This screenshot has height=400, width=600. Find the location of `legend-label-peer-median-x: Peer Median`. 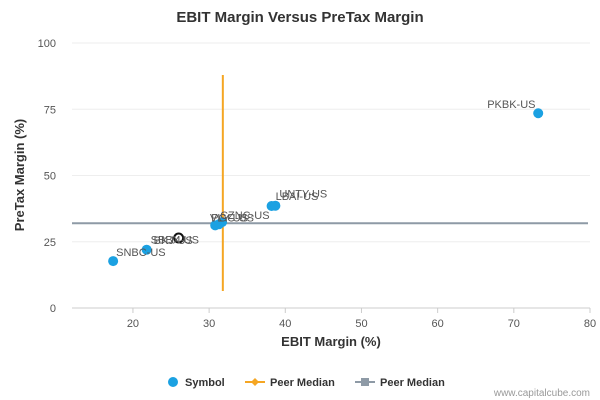

legend-label-peer-median-x: Peer Median is located at coordinates (302, 383).